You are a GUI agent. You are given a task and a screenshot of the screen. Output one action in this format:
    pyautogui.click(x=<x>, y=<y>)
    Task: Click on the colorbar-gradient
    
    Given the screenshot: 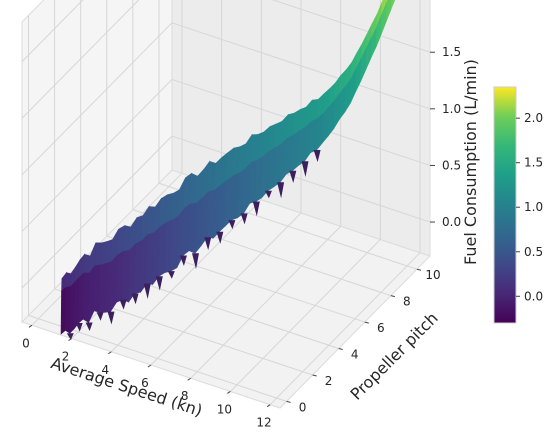 What is the action you would take?
    pyautogui.click(x=505, y=205)
    